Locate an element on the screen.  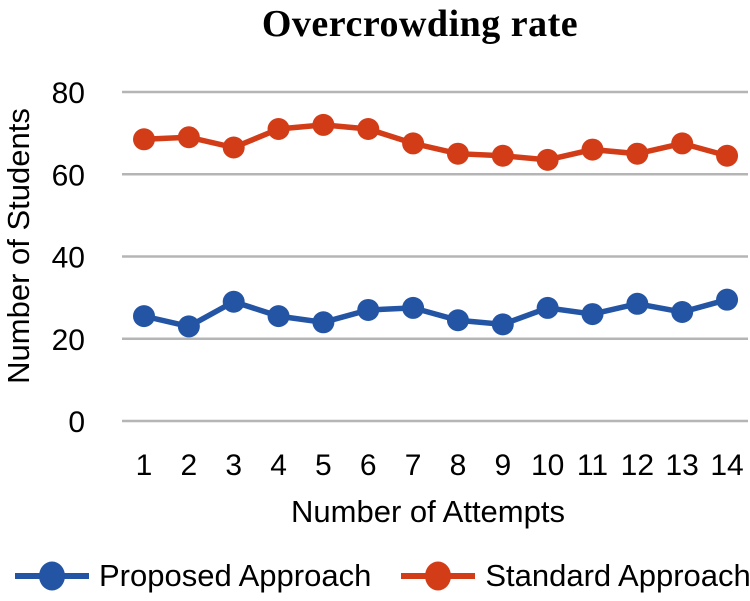
x-tick-label: 6 is located at coordinates (368, 465).